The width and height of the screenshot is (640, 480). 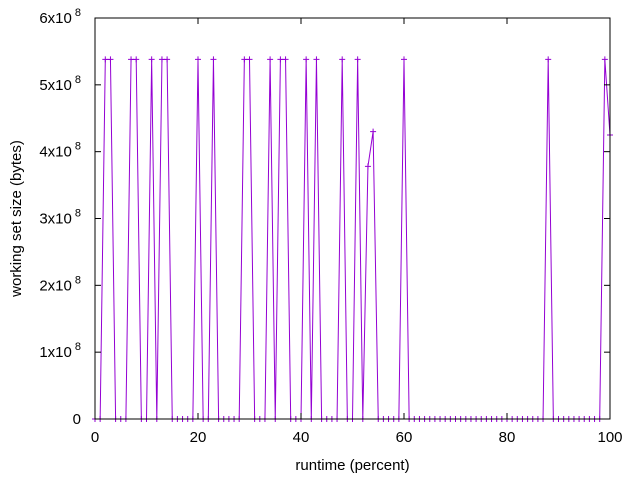 What do you see at coordinates (60, 284) in the screenshot?
I see `y-tick-label: 2x10 8` at bounding box center [60, 284].